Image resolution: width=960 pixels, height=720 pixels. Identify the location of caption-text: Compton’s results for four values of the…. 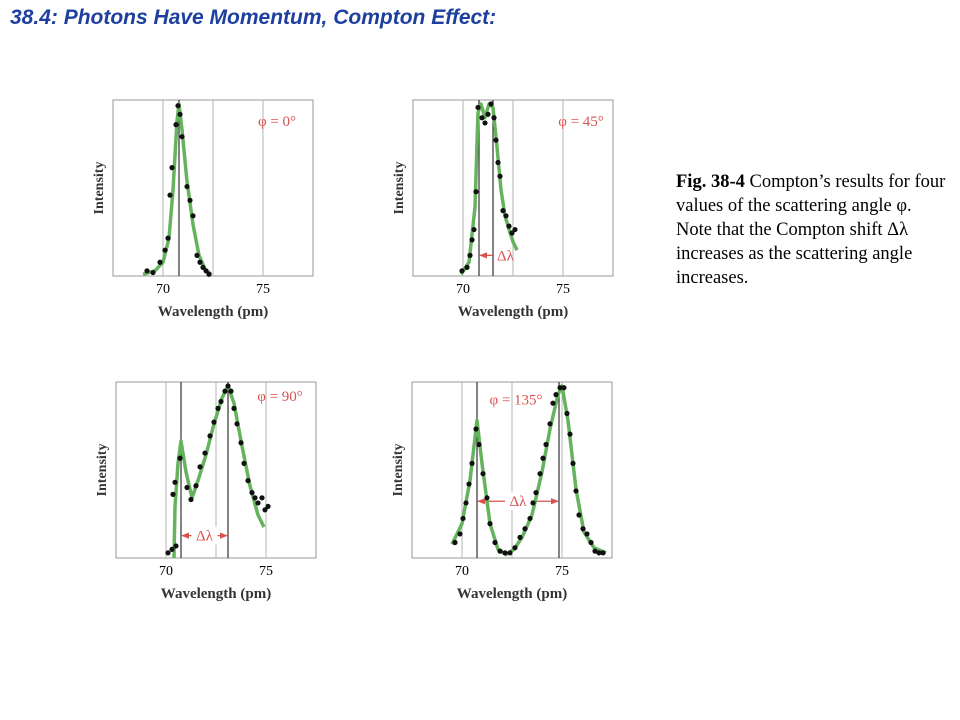
(811, 230).